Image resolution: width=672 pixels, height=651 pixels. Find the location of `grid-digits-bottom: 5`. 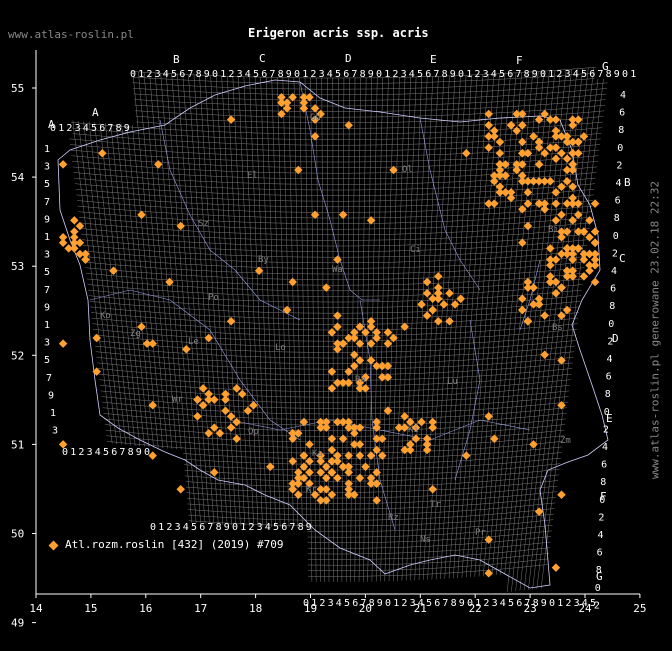

grid-digits-bottom: 5 is located at coordinates (511, 603).